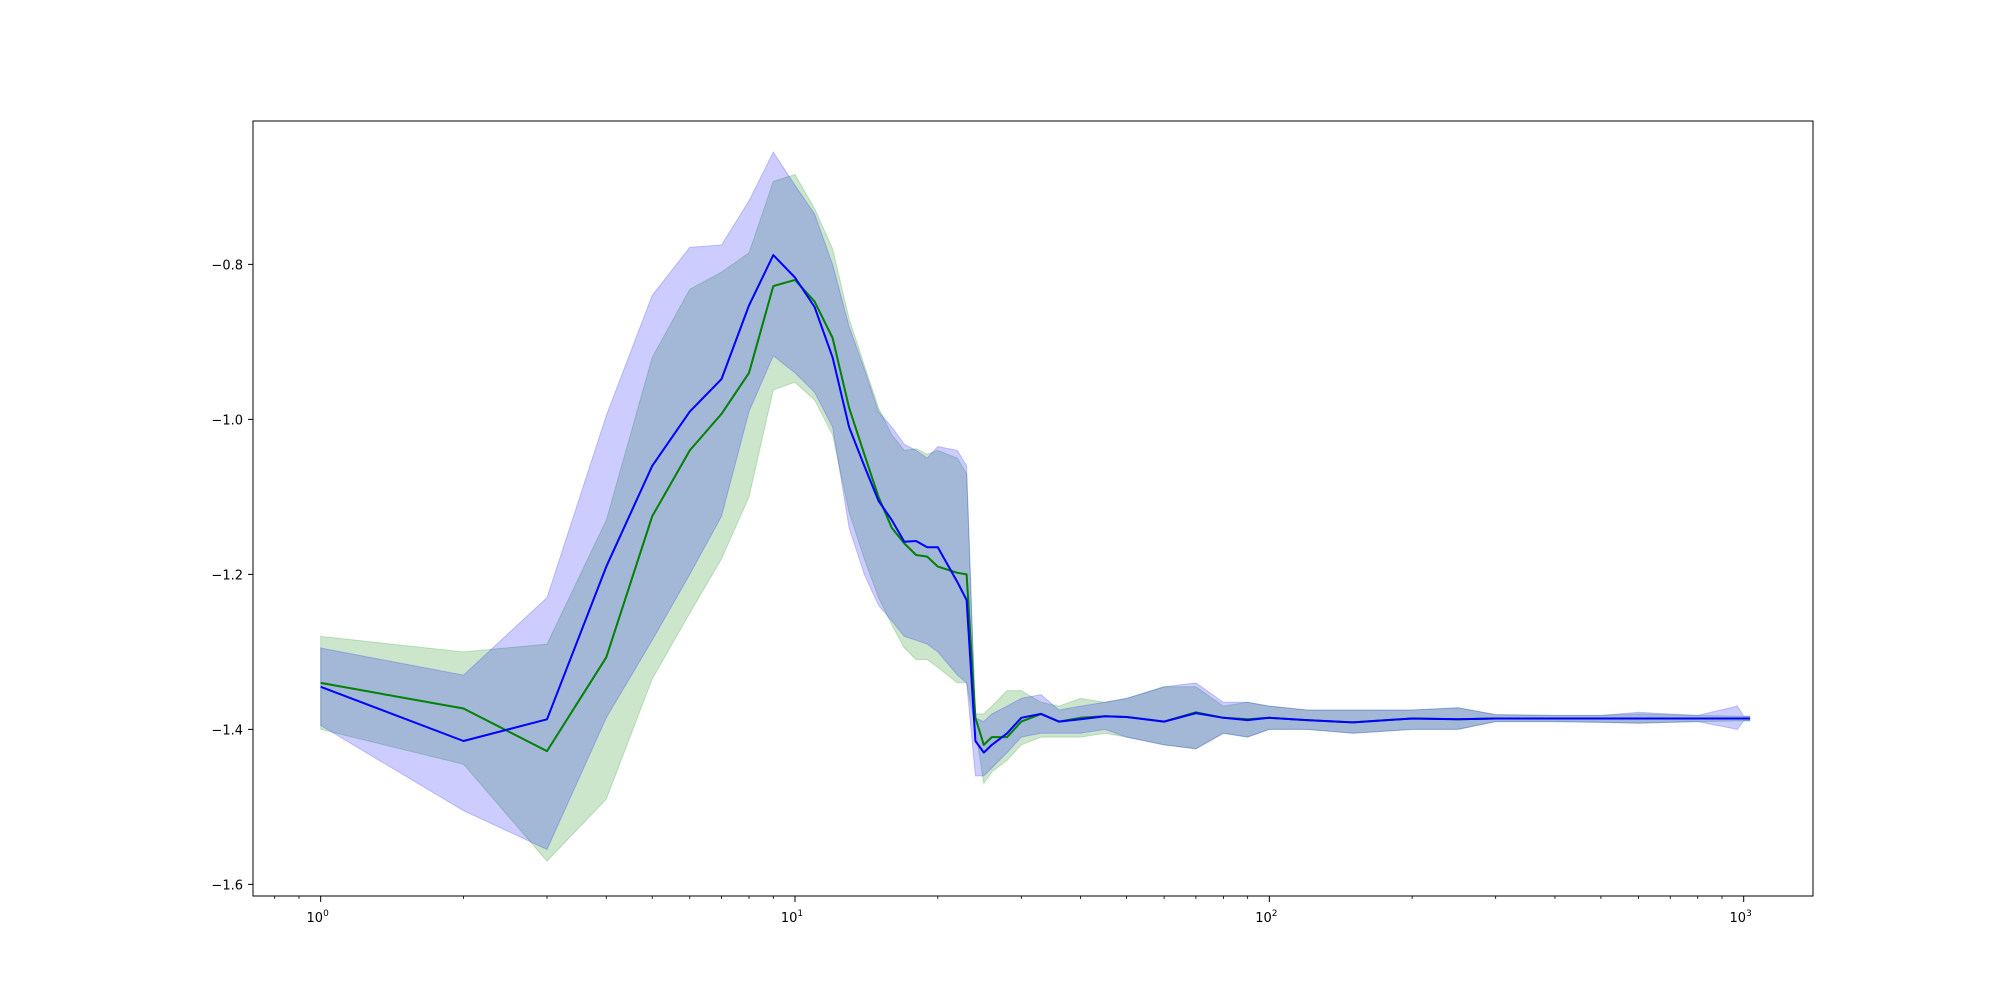  What do you see at coordinates (227, 575) in the screenshot?
I see `y-tick-label: −1.2` at bounding box center [227, 575].